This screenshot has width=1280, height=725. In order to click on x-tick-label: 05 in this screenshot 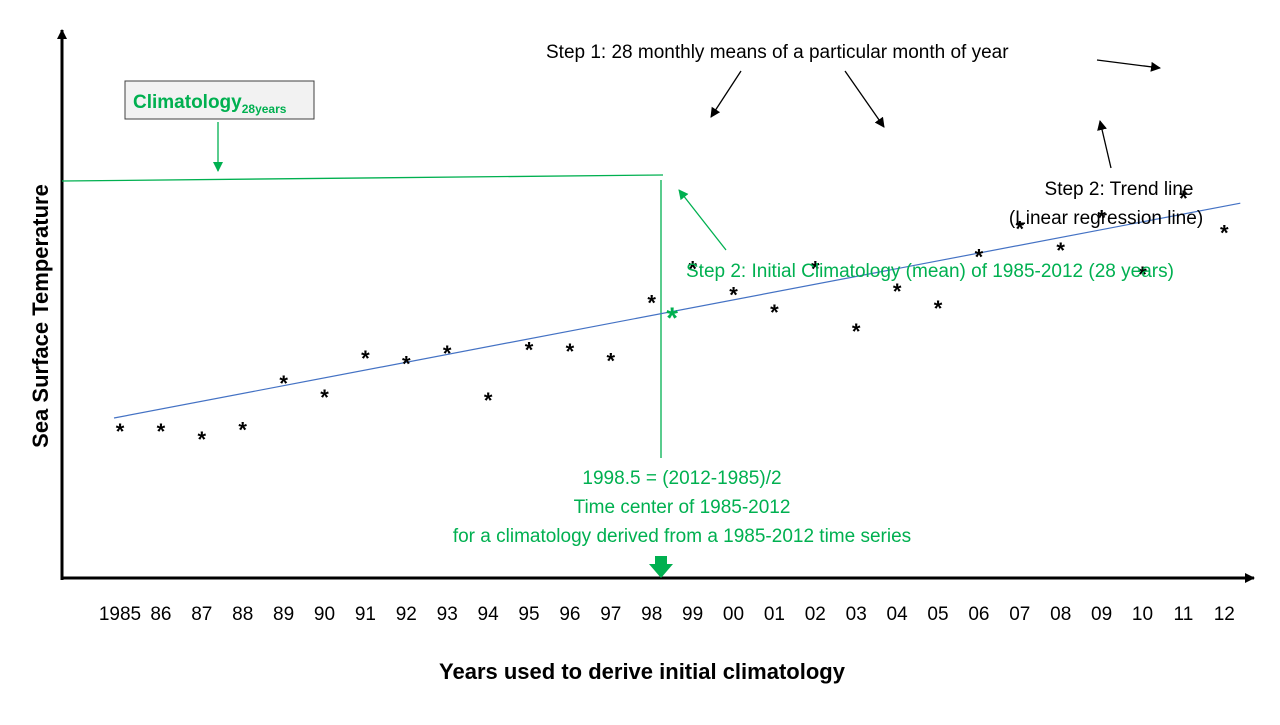, I will do `click(937, 614)`.